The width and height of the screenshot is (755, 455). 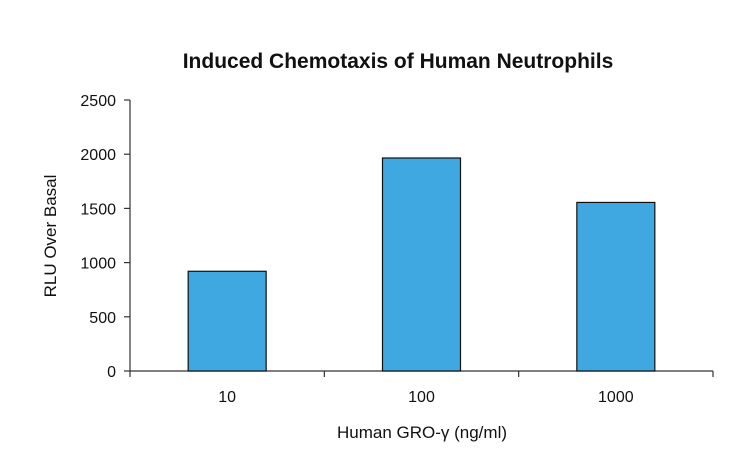 I want to click on y-tick-label: 0, so click(x=111, y=372).